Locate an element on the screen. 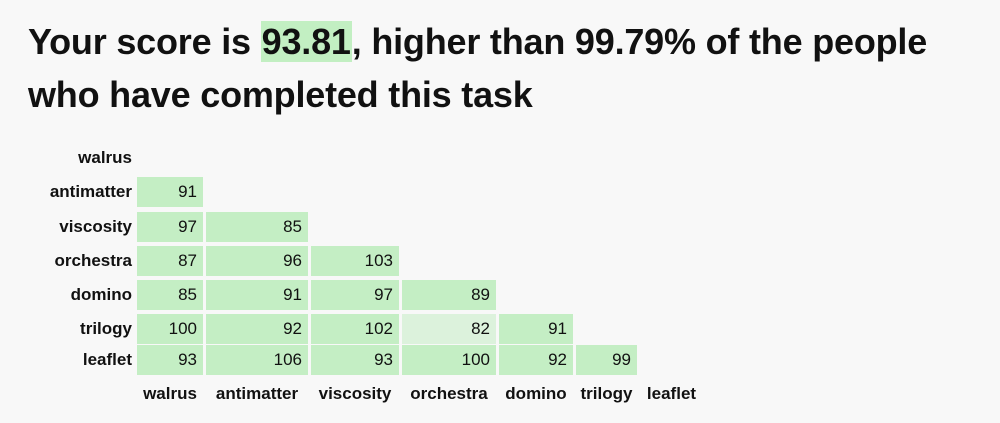  headline-prefix: Your score is is located at coordinates (144, 41).